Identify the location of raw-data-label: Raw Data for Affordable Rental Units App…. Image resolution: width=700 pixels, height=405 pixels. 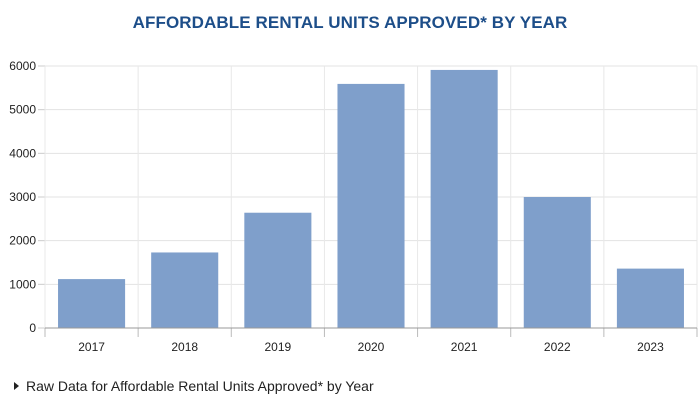
(200, 386).